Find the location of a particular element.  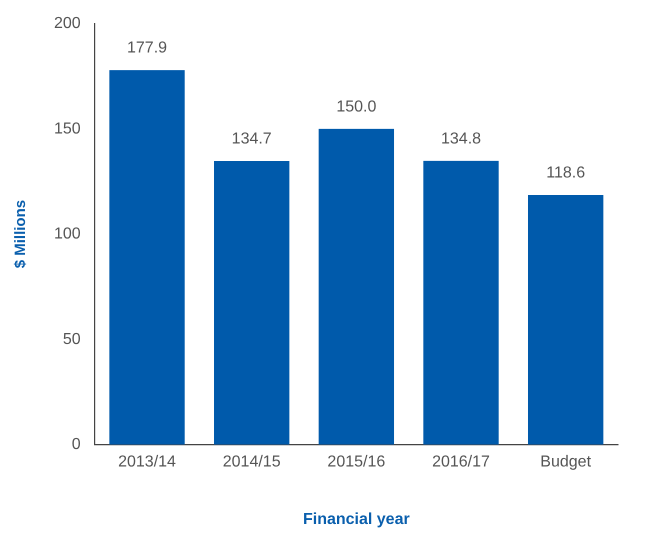

x-tick-label: Budget is located at coordinates (566, 462).